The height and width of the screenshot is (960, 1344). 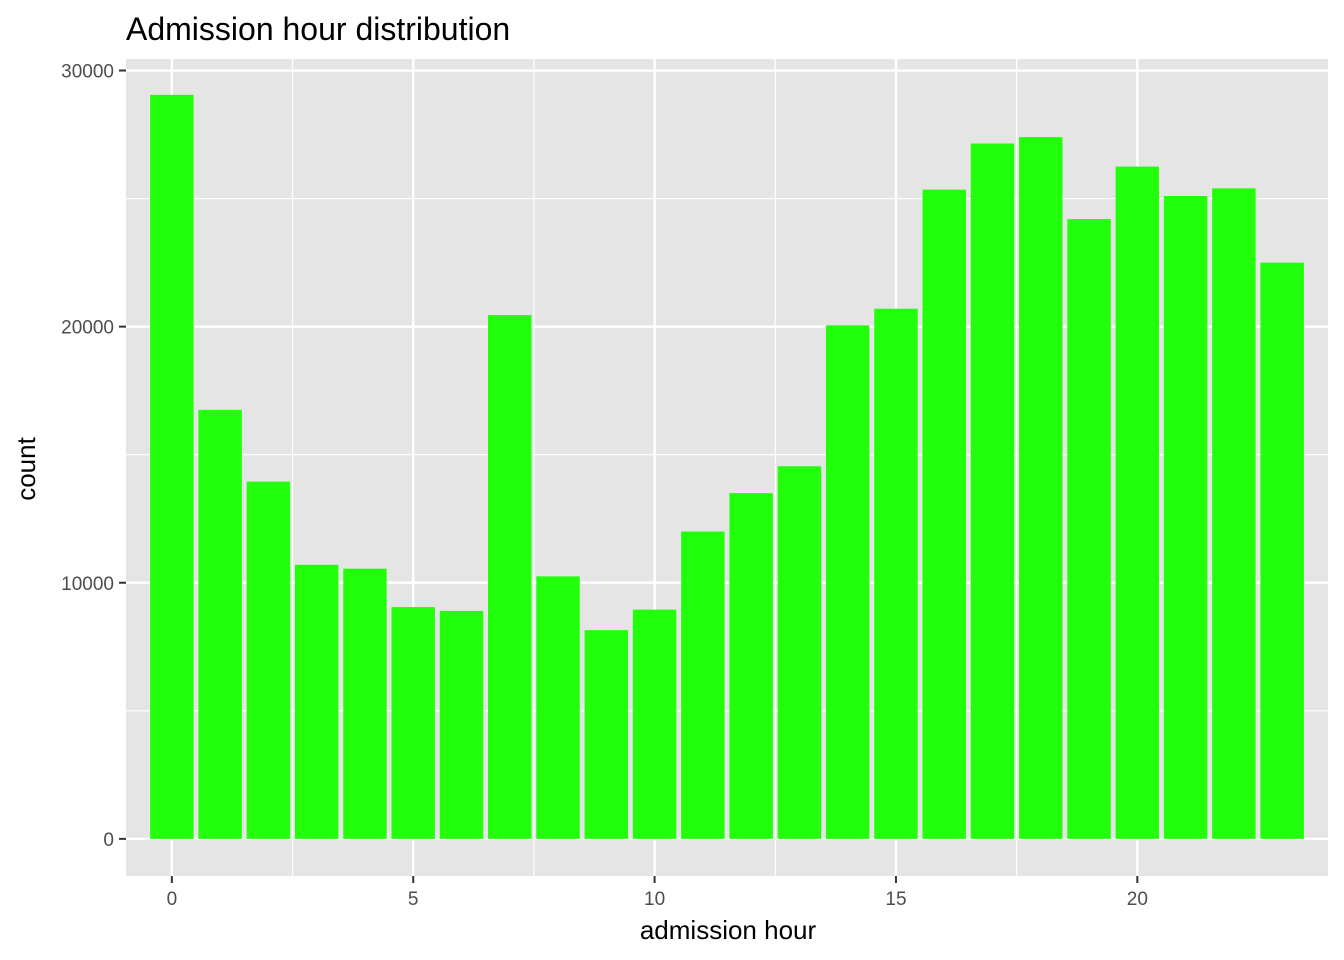 What do you see at coordinates (1137, 899) in the screenshot?
I see `x-tick-label: 20` at bounding box center [1137, 899].